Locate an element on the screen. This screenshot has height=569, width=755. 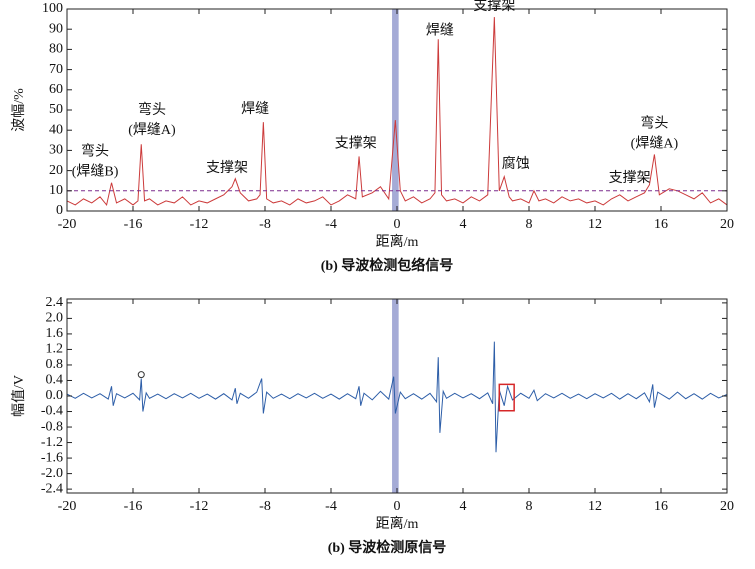
y-axis-label: 幅值/V is located at coordinates (19, 396).